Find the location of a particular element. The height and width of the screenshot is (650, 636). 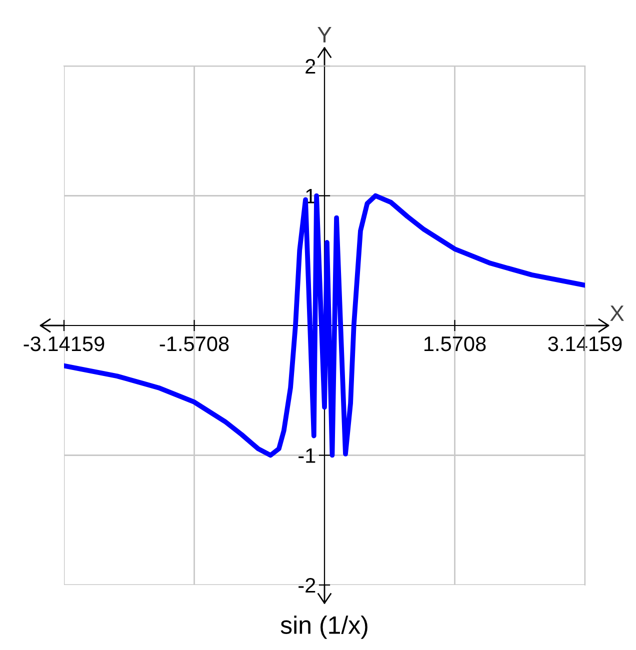

x-axis-title: X is located at coordinates (617, 313).